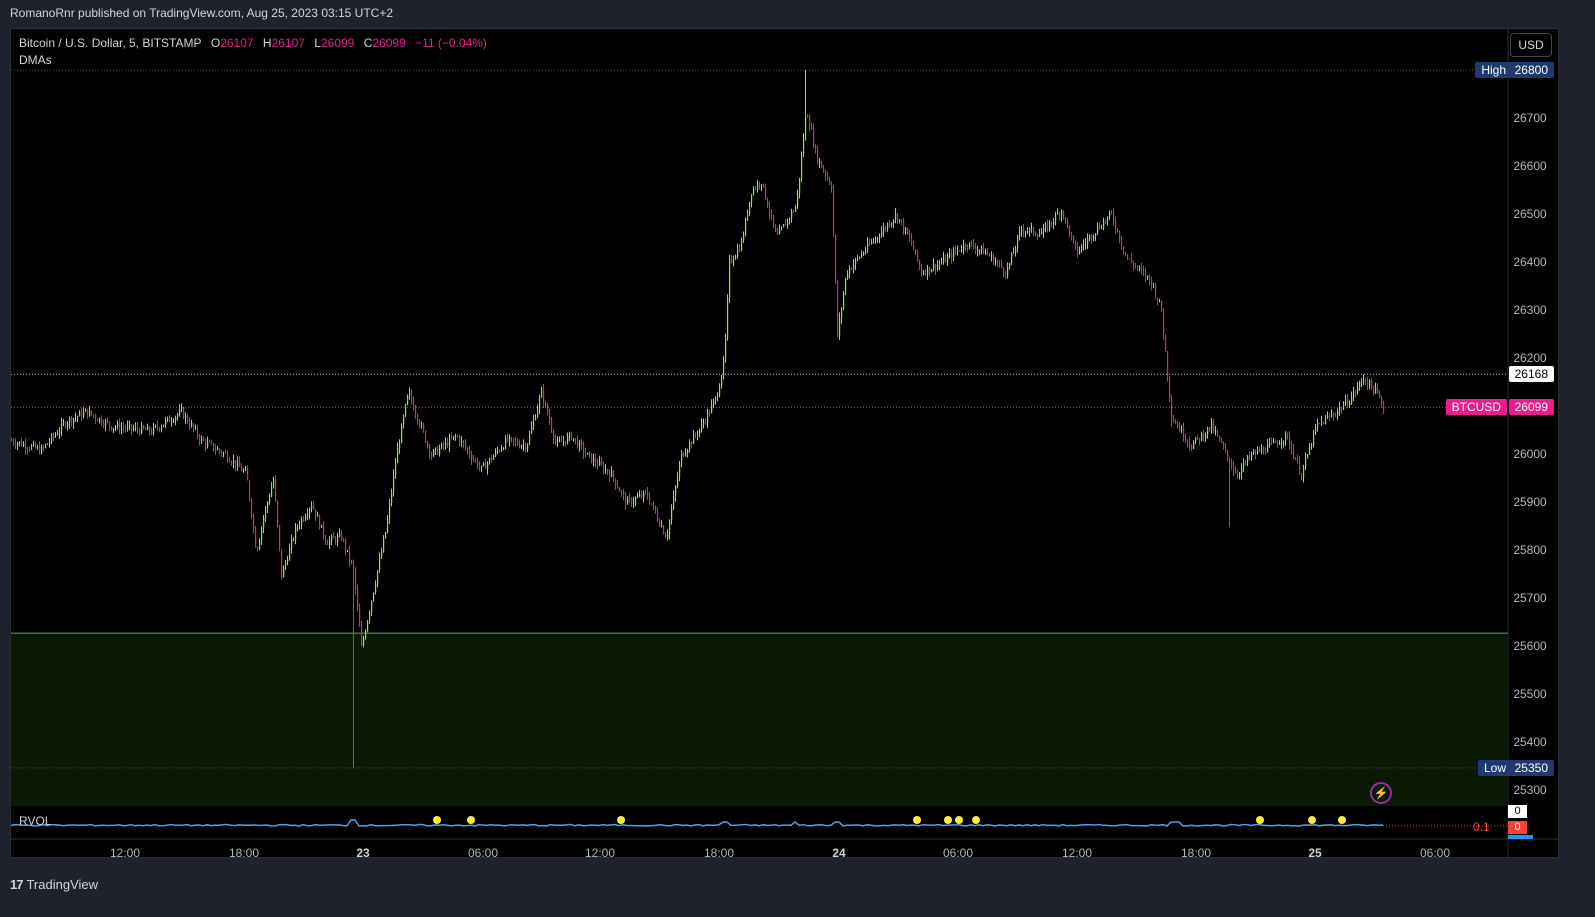 Image resolution: width=1595 pixels, height=917 pixels. I want to click on currency-button: USD, so click(1531, 45).